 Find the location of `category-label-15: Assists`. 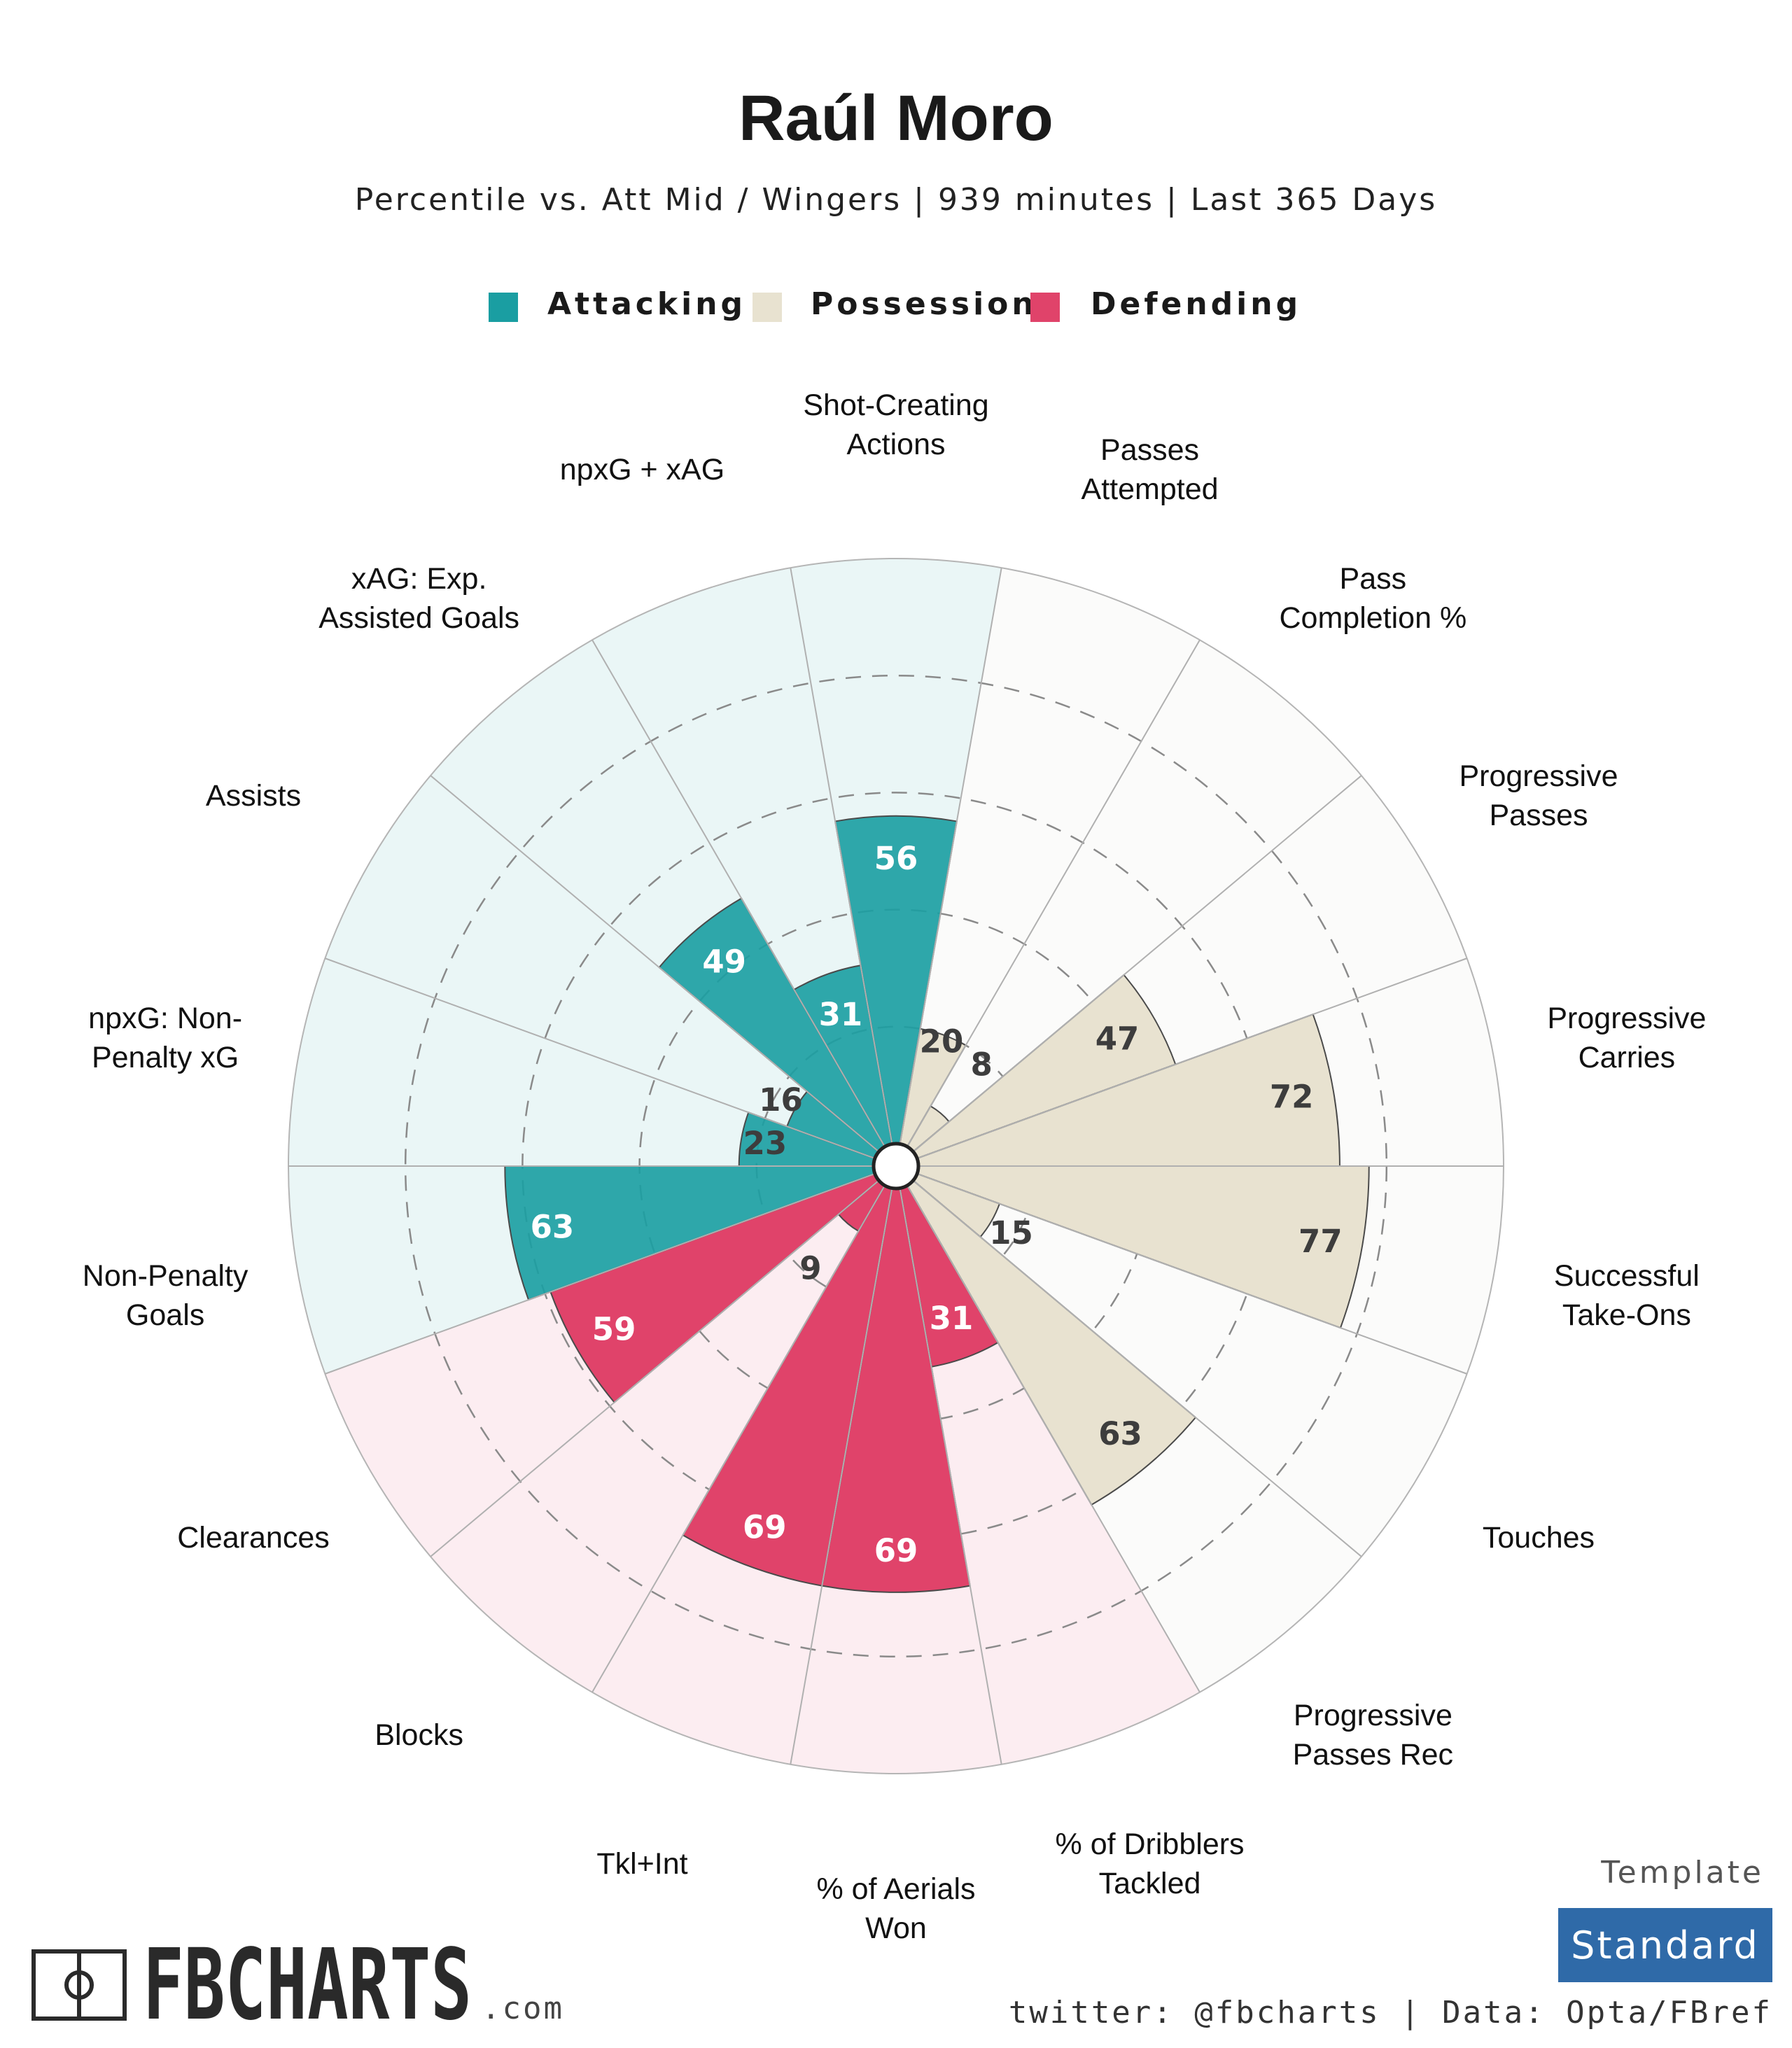

category-label-15: Assists is located at coordinates (253, 796).